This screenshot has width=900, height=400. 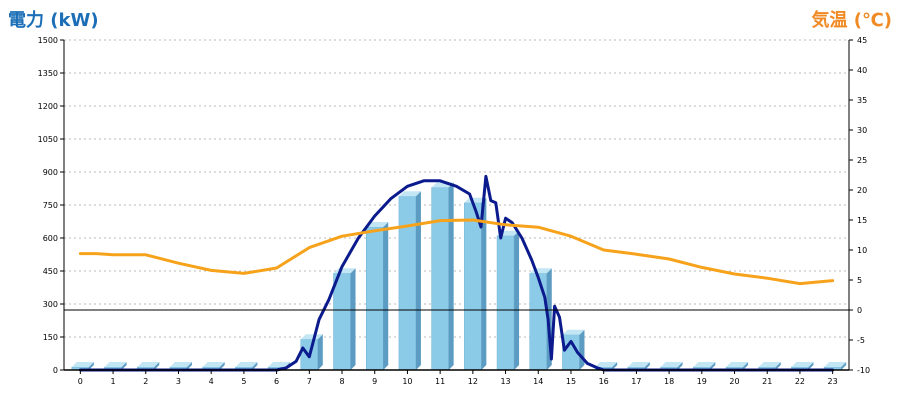 What do you see at coordinates (48, 106) in the screenshot?
I see `left-tick-label: 1200` at bounding box center [48, 106].